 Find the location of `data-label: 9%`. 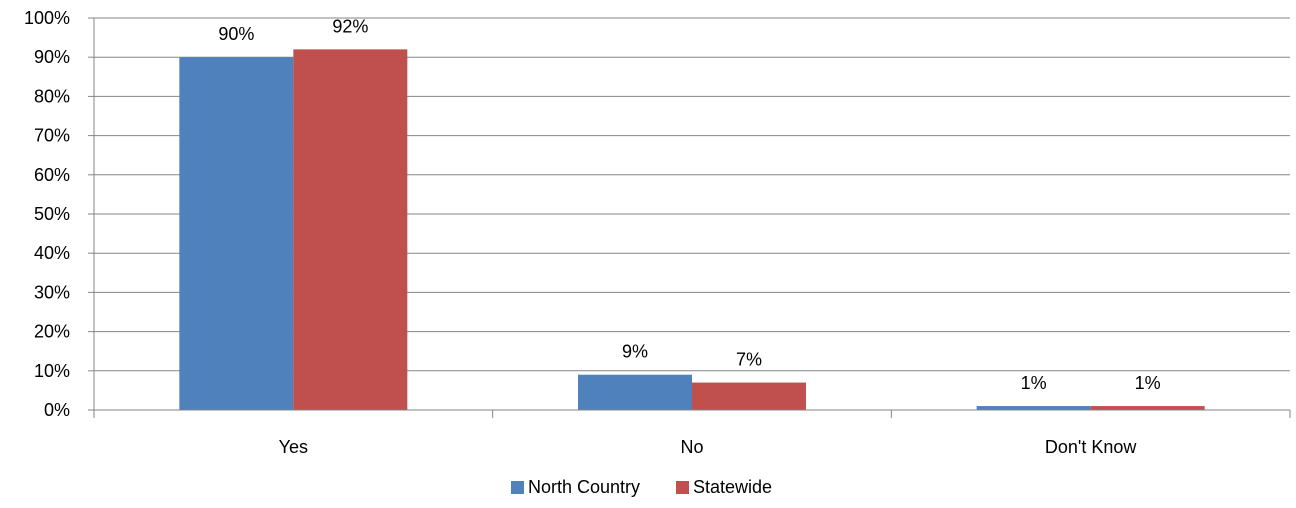

data-label: 9% is located at coordinates (635, 352).